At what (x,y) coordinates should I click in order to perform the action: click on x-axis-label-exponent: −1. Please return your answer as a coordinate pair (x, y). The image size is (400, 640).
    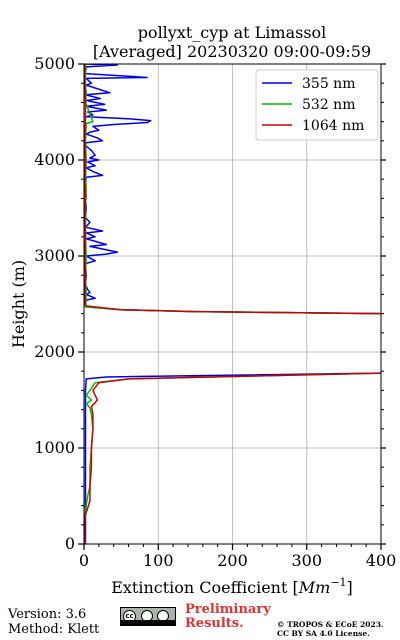
    Looking at the image, I should click on (338, 582).